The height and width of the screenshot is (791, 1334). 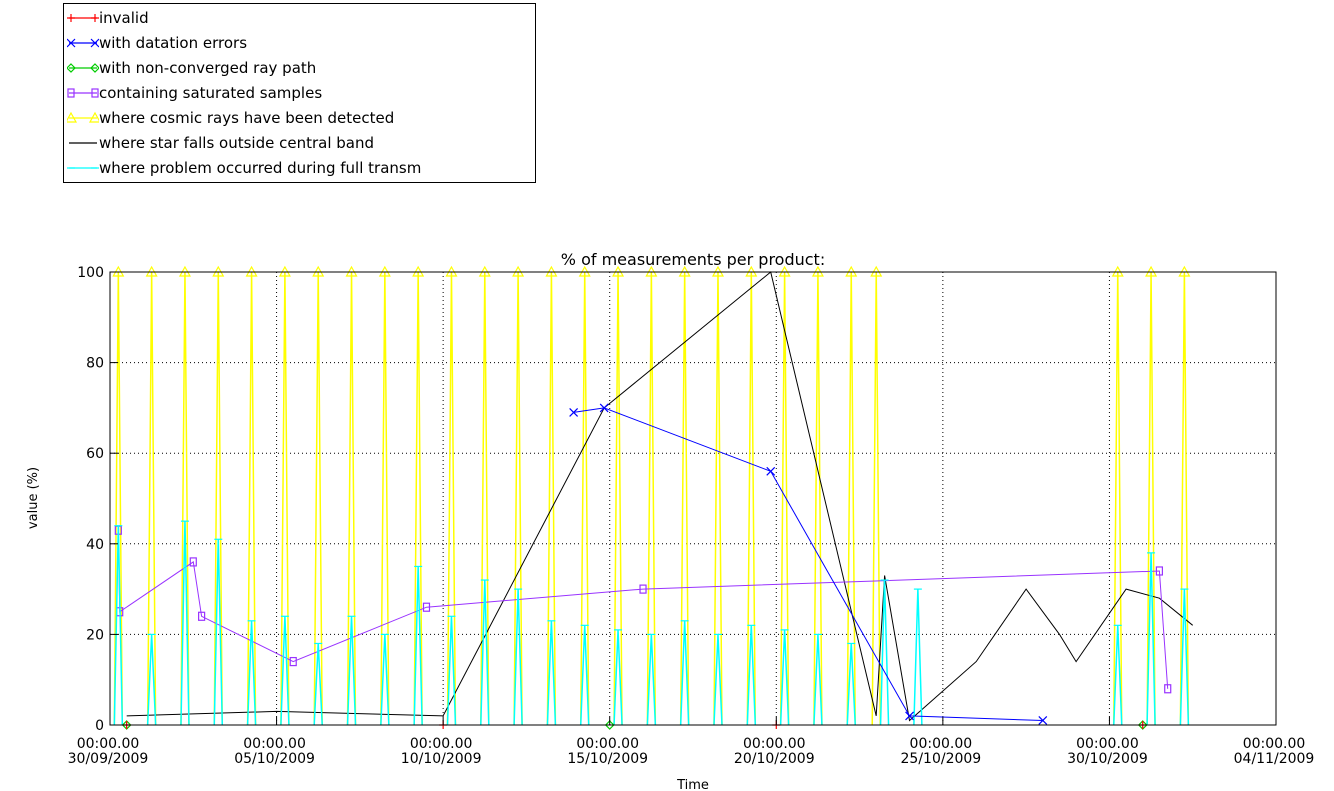 What do you see at coordinates (90, 273) in the screenshot?
I see `y-tick-label: 100` at bounding box center [90, 273].